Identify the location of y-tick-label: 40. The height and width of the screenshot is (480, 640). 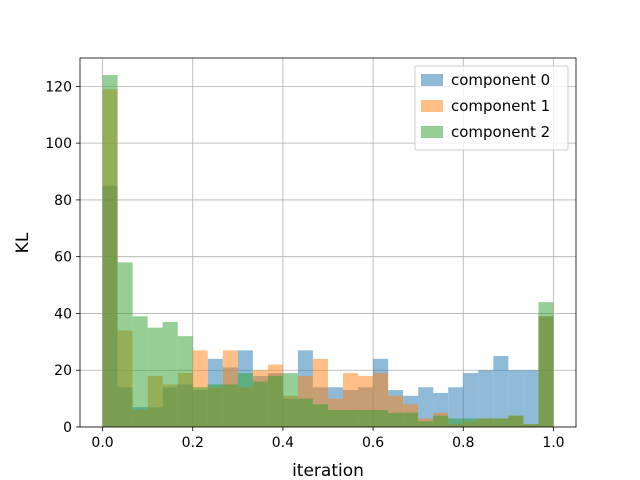
(63, 314).